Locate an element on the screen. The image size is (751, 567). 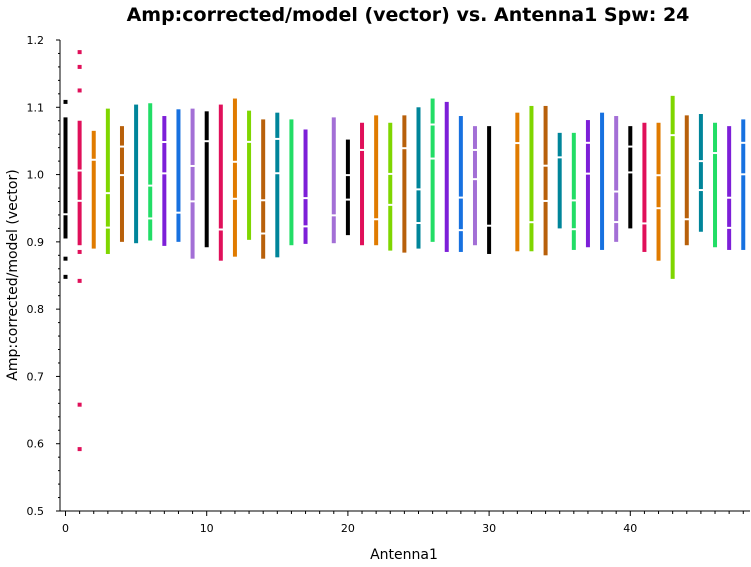
antenna-2-points is located at coordinates (94, 189).